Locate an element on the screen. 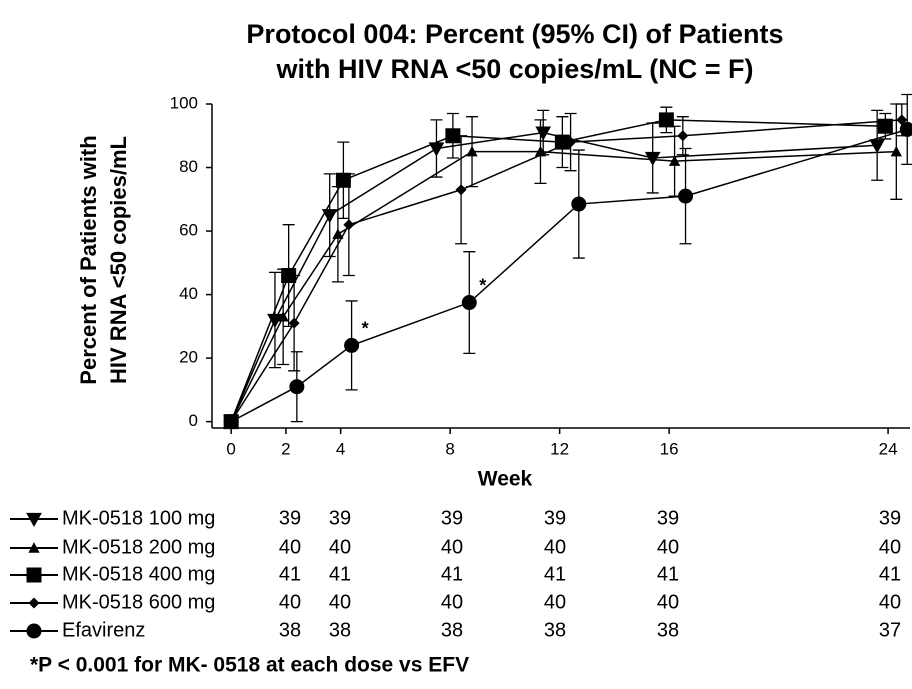  x-tick-label: 0 is located at coordinates (230, 448).